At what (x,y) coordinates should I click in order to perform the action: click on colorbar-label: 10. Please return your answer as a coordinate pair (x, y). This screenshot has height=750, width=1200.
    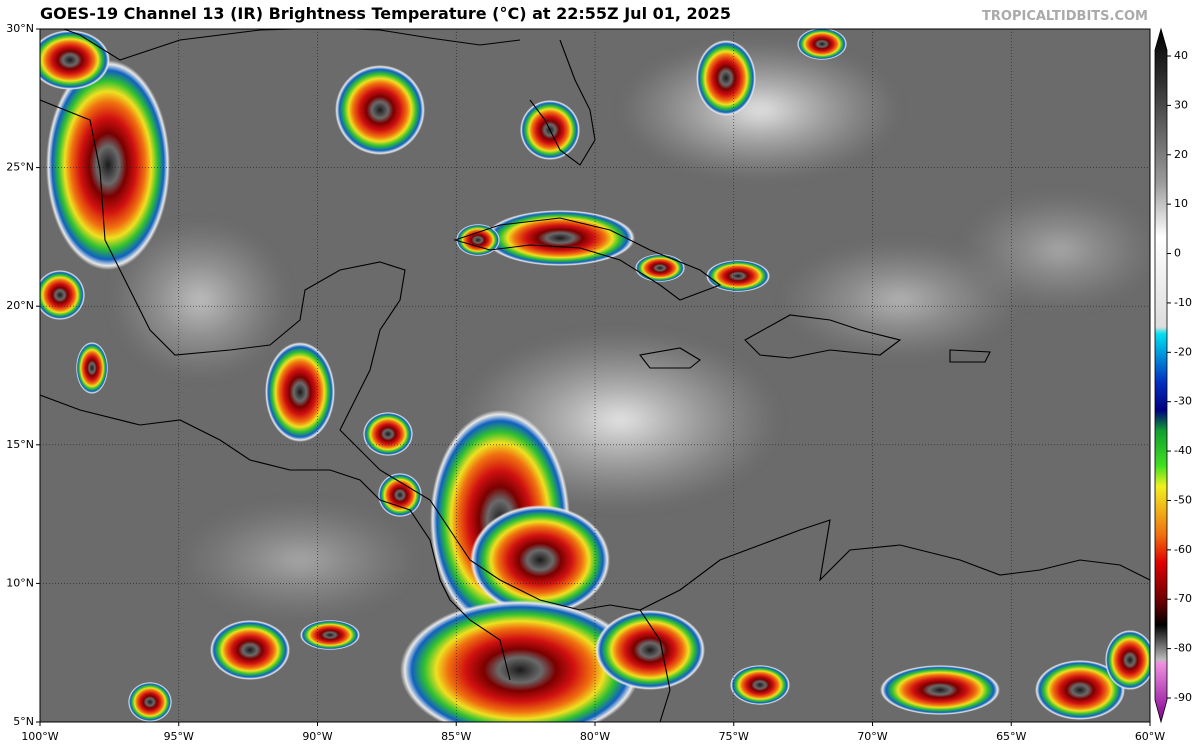
    Looking at the image, I should click on (1181, 203).